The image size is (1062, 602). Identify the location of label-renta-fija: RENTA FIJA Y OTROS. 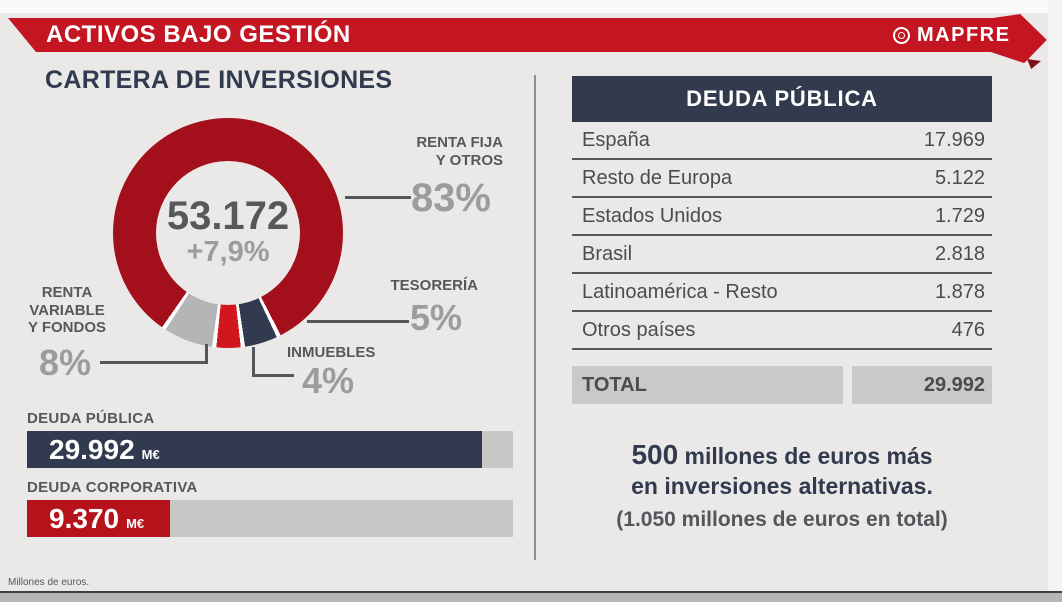
(445, 151).